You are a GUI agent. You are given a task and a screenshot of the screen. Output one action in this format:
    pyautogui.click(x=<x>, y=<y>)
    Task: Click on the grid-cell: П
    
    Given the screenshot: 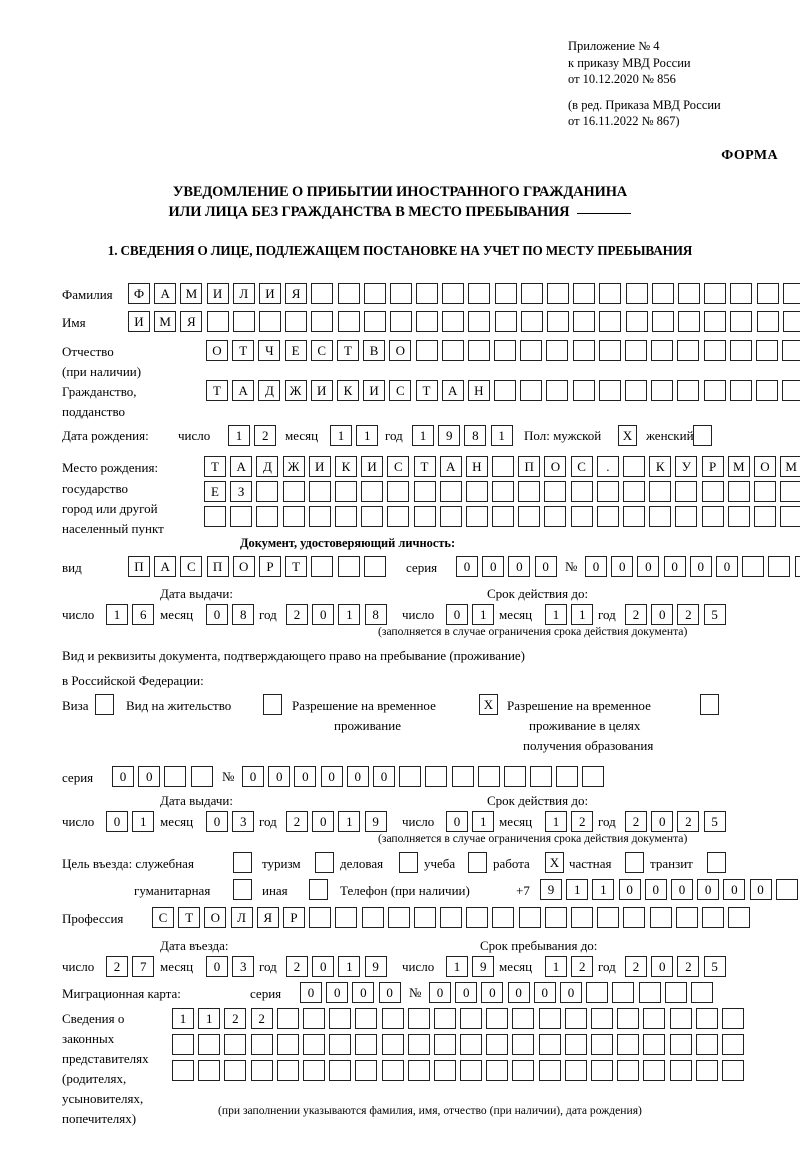 What is the action you would take?
    pyautogui.click(x=529, y=466)
    